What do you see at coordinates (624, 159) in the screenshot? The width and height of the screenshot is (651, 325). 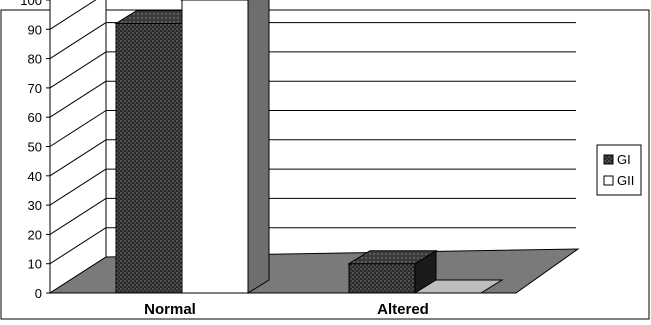 I see `legend-label-gi: GI` at bounding box center [624, 159].